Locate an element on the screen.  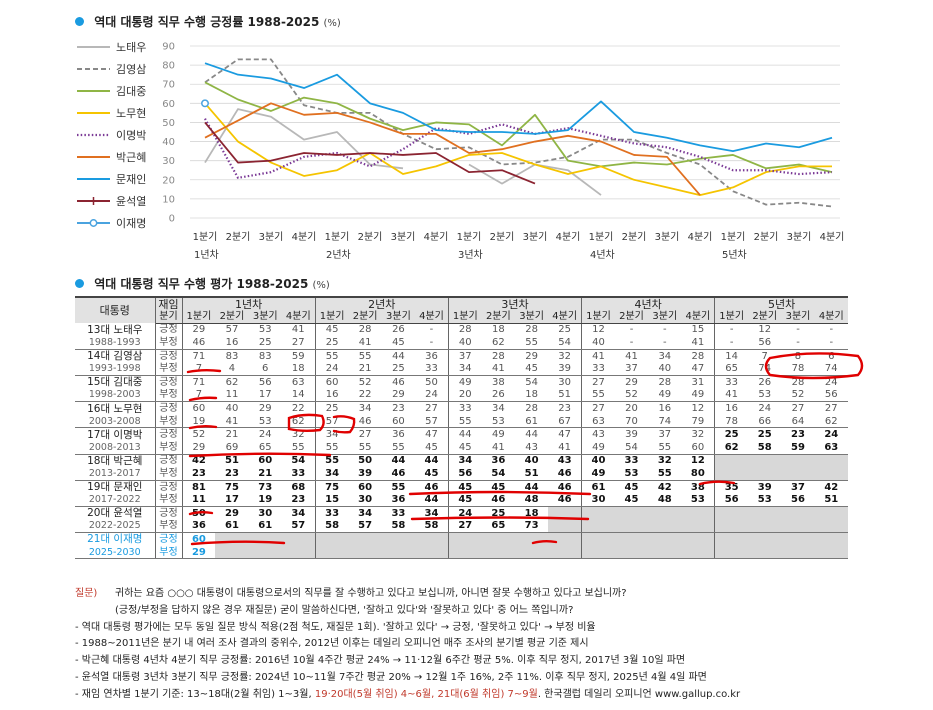
rating-cell: 31 is located at coordinates (698, 382).